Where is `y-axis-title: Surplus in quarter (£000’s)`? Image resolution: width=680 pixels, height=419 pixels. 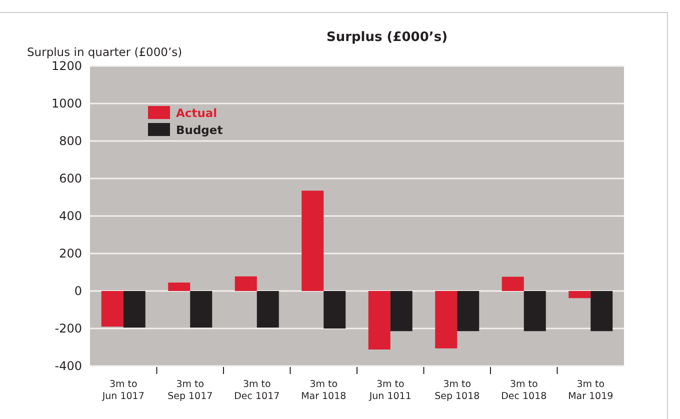
y-axis-title: Surplus in quarter (£000’s) is located at coordinates (104, 52).